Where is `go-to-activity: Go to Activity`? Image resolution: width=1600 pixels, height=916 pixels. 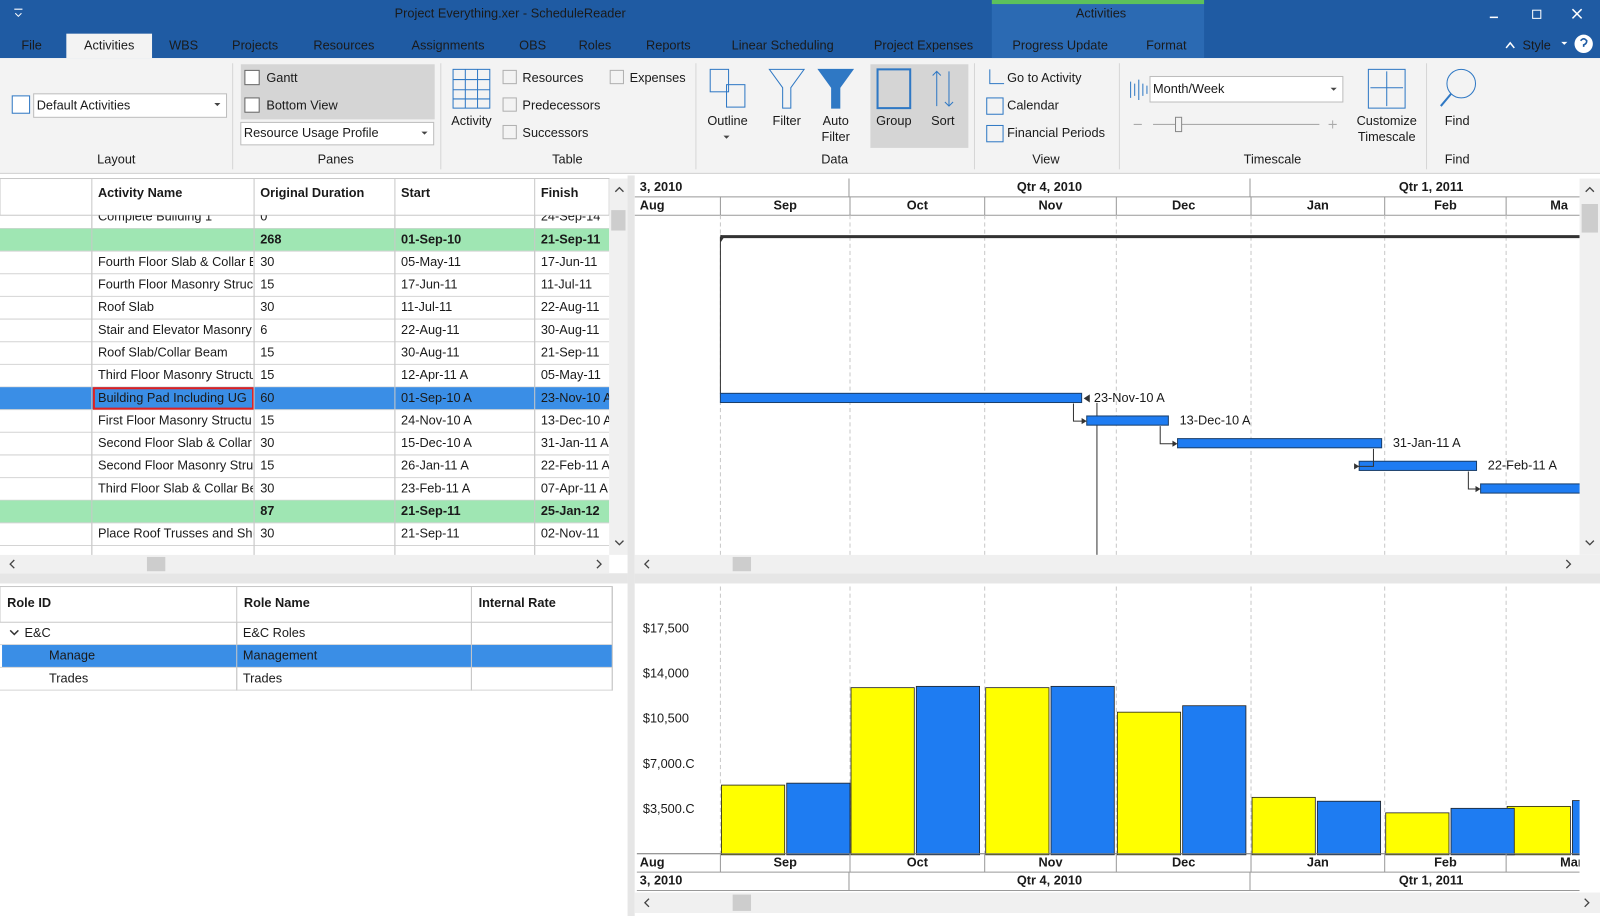
go-to-activity: Go to Activity is located at coordinates (1044, 77).